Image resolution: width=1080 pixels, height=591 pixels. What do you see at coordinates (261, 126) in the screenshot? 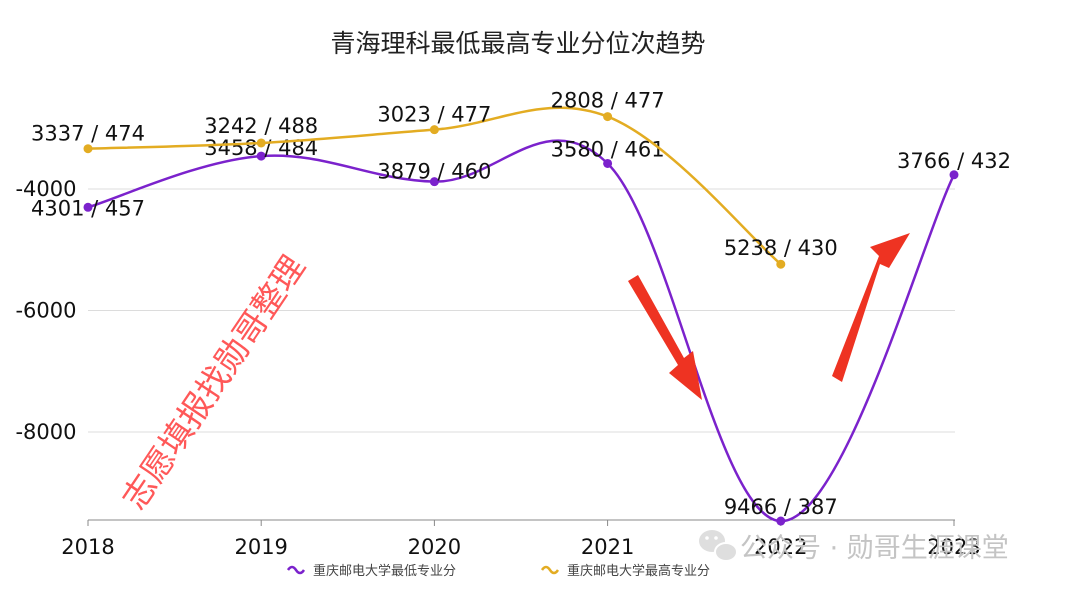
I see `data-label: 3242 / 488` at bounding box center [261, 126].